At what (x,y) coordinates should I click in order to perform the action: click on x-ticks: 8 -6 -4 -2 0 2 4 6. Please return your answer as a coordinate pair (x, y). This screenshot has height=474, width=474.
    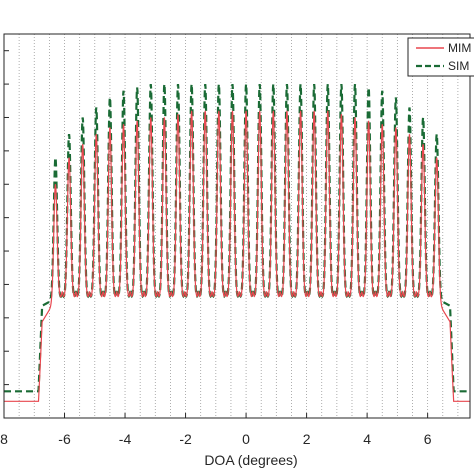
    Looking at the image, I should click on (216, 430).